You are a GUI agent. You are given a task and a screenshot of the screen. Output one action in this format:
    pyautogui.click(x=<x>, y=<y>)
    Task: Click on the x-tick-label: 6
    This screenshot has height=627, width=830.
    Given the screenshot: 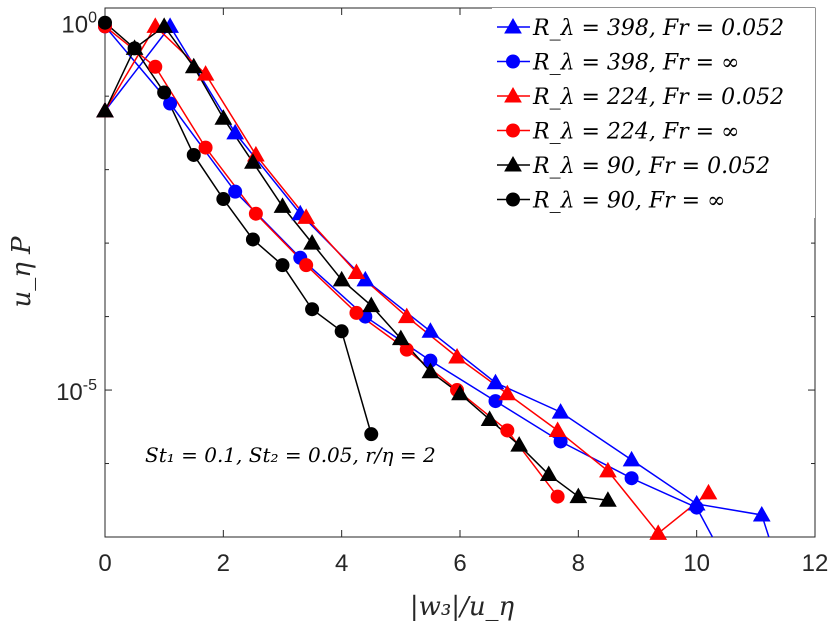 What is the action you would take?
    pyautogui.click(x=459, y=563)
    